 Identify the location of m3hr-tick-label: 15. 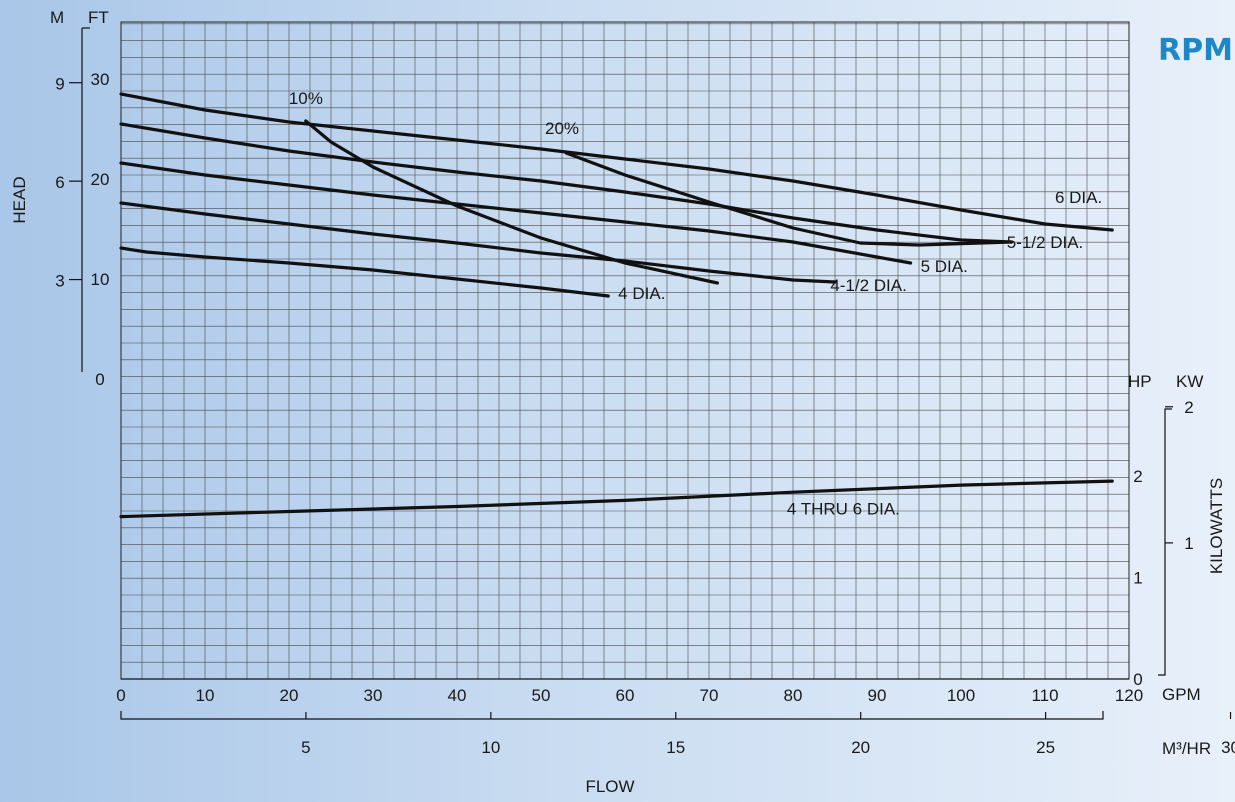
(675, 747).